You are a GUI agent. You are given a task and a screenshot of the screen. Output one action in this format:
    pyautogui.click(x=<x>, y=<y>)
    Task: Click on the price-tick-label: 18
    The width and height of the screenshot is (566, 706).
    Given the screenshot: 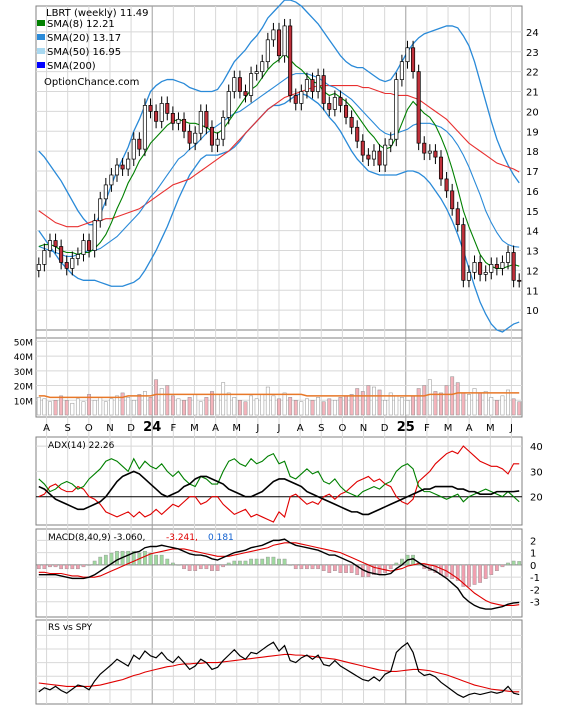 What is the action you would take?
    pyautogui.click(x=532, y=152)
    